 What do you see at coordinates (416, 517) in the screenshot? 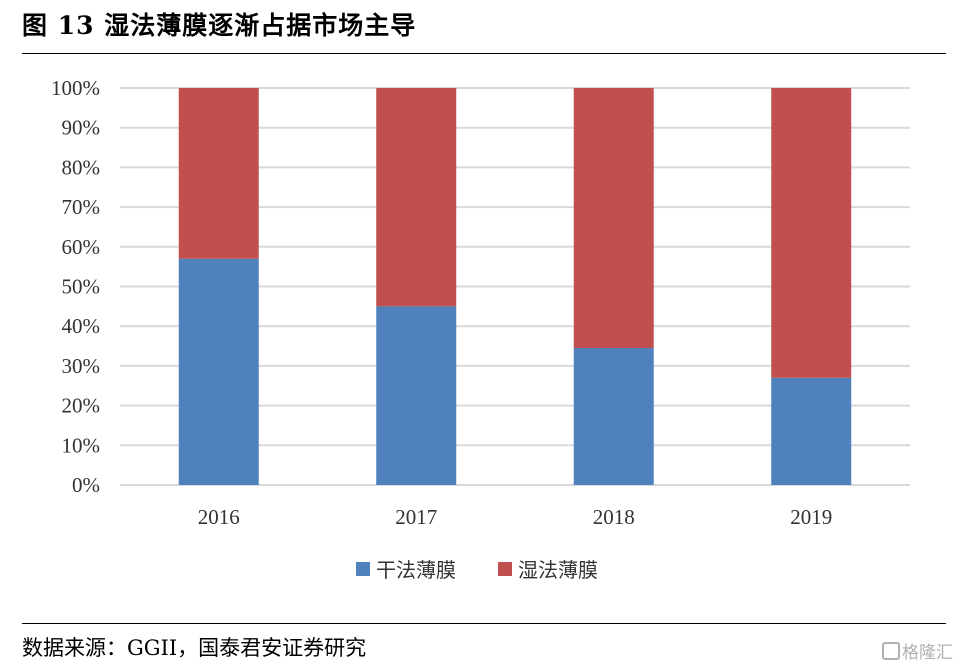
I see `x-tick-label: 2017` at bounding box center [416, 517].